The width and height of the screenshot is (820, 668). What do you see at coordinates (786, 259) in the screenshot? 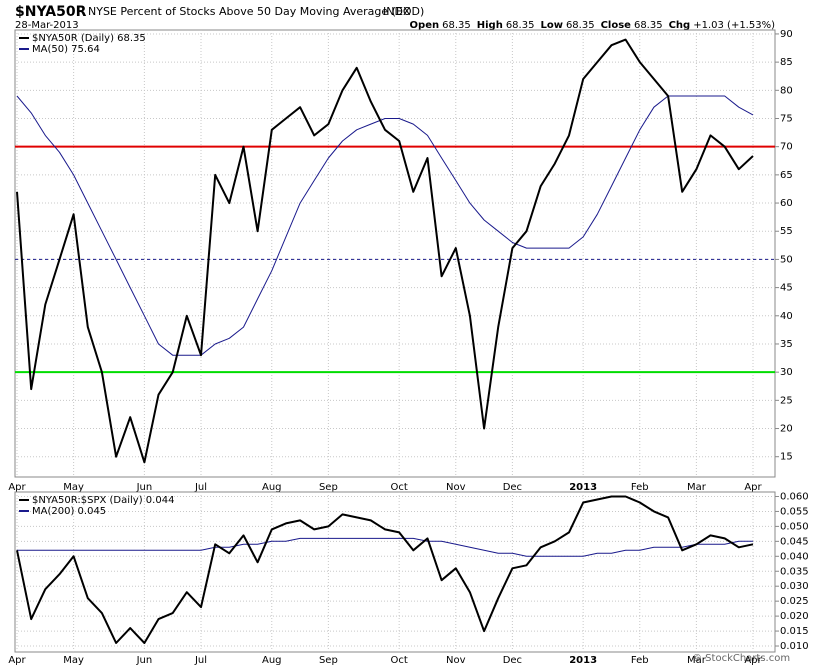
I see `y-tick-label: 50` at bounding box center [786, 259].